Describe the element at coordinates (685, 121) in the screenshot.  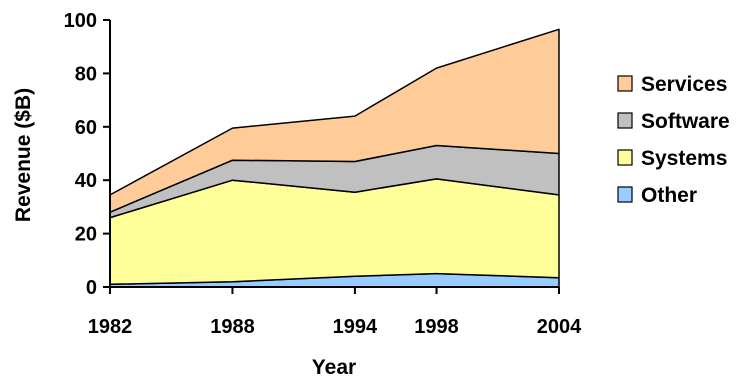
I see `legend-label-software: Software` at that location.